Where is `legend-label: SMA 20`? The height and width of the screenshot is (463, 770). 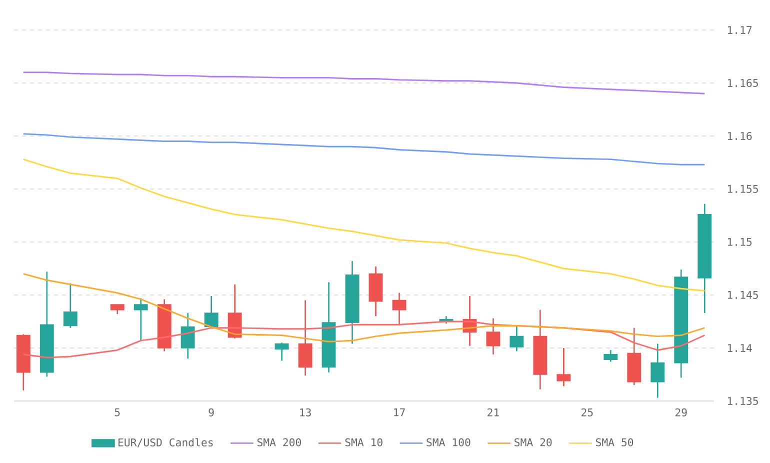
legend-label: SMA 20 is located at coordinates (533, 442).